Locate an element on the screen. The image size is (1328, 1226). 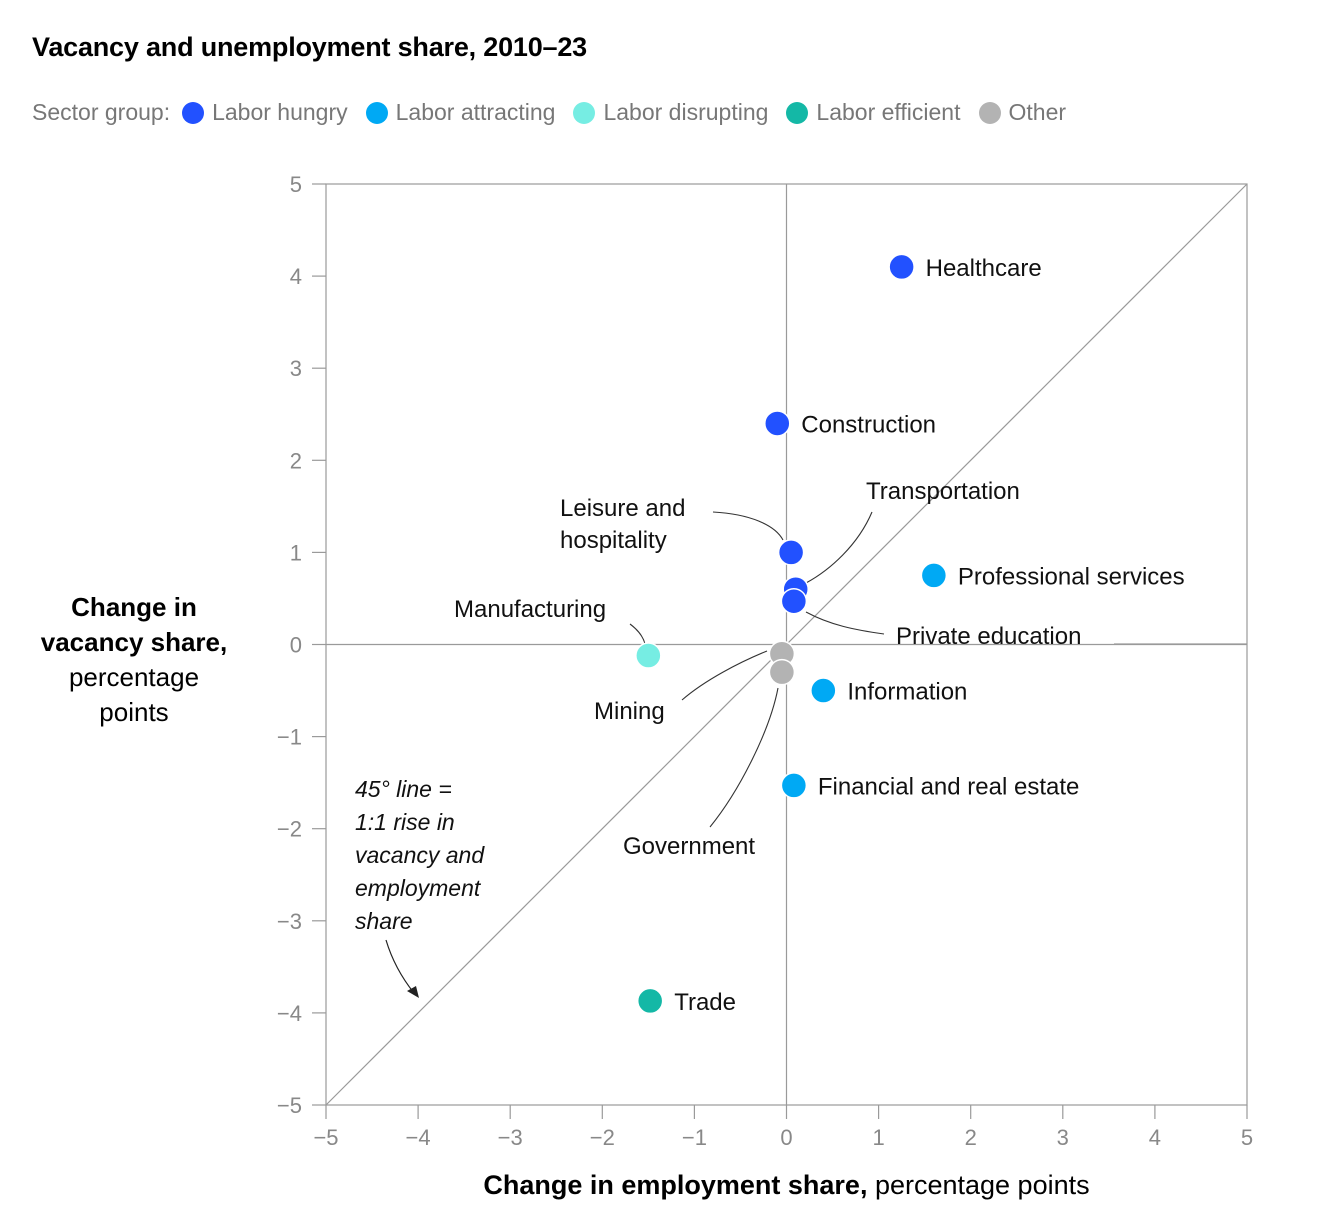
point-professional-services is located at coordinates (934, 575).